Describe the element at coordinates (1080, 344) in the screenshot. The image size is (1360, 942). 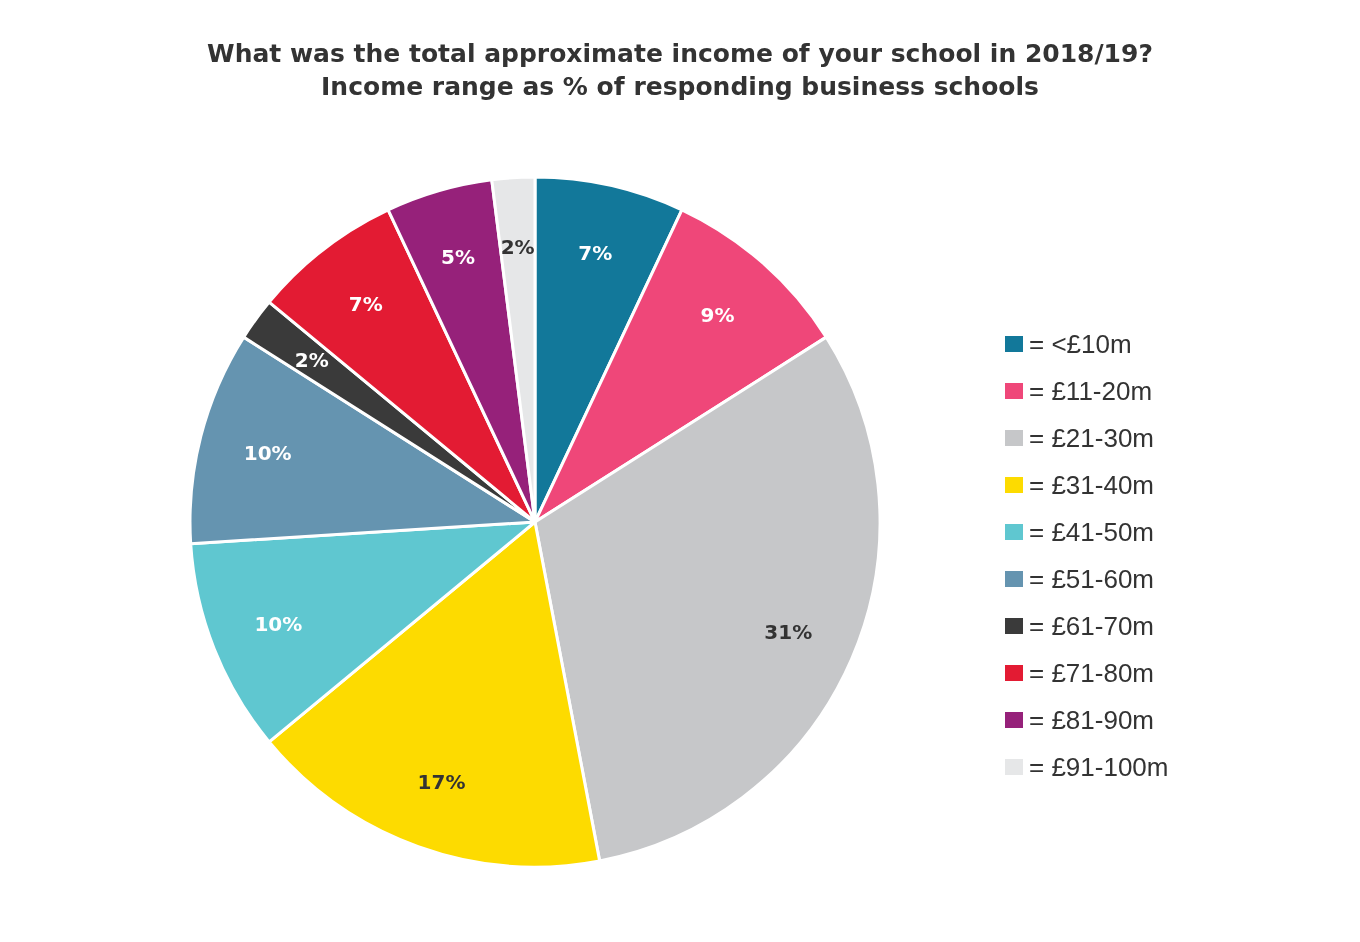
I see `legend-label: = <£10m` at that location.